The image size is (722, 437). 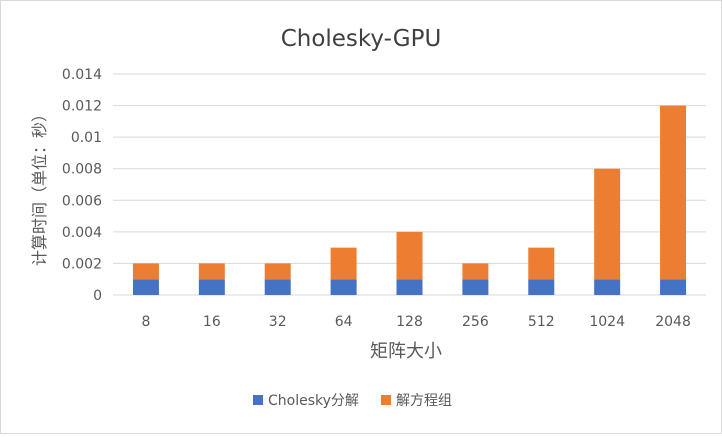 What do you see at coordinates (97, 296) in the screenshot?
I see `y-tick-label: 0` at bounding box center [97, 296].